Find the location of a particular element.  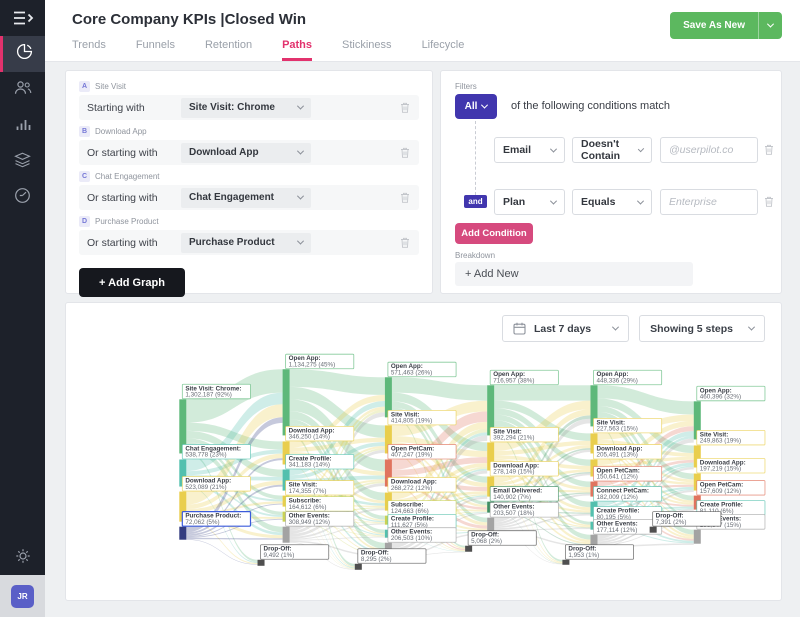

svg-text: 571,463 (26%) is located at coordinates (411, 372).